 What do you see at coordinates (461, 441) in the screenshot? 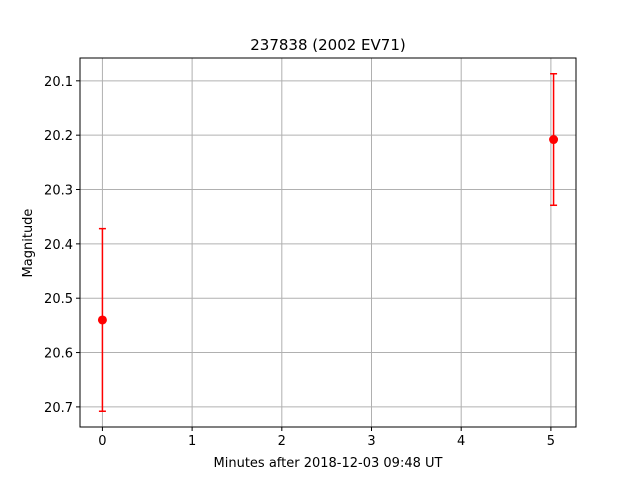
I see `x-tick-label: 4` at bounding box center [461, 441].